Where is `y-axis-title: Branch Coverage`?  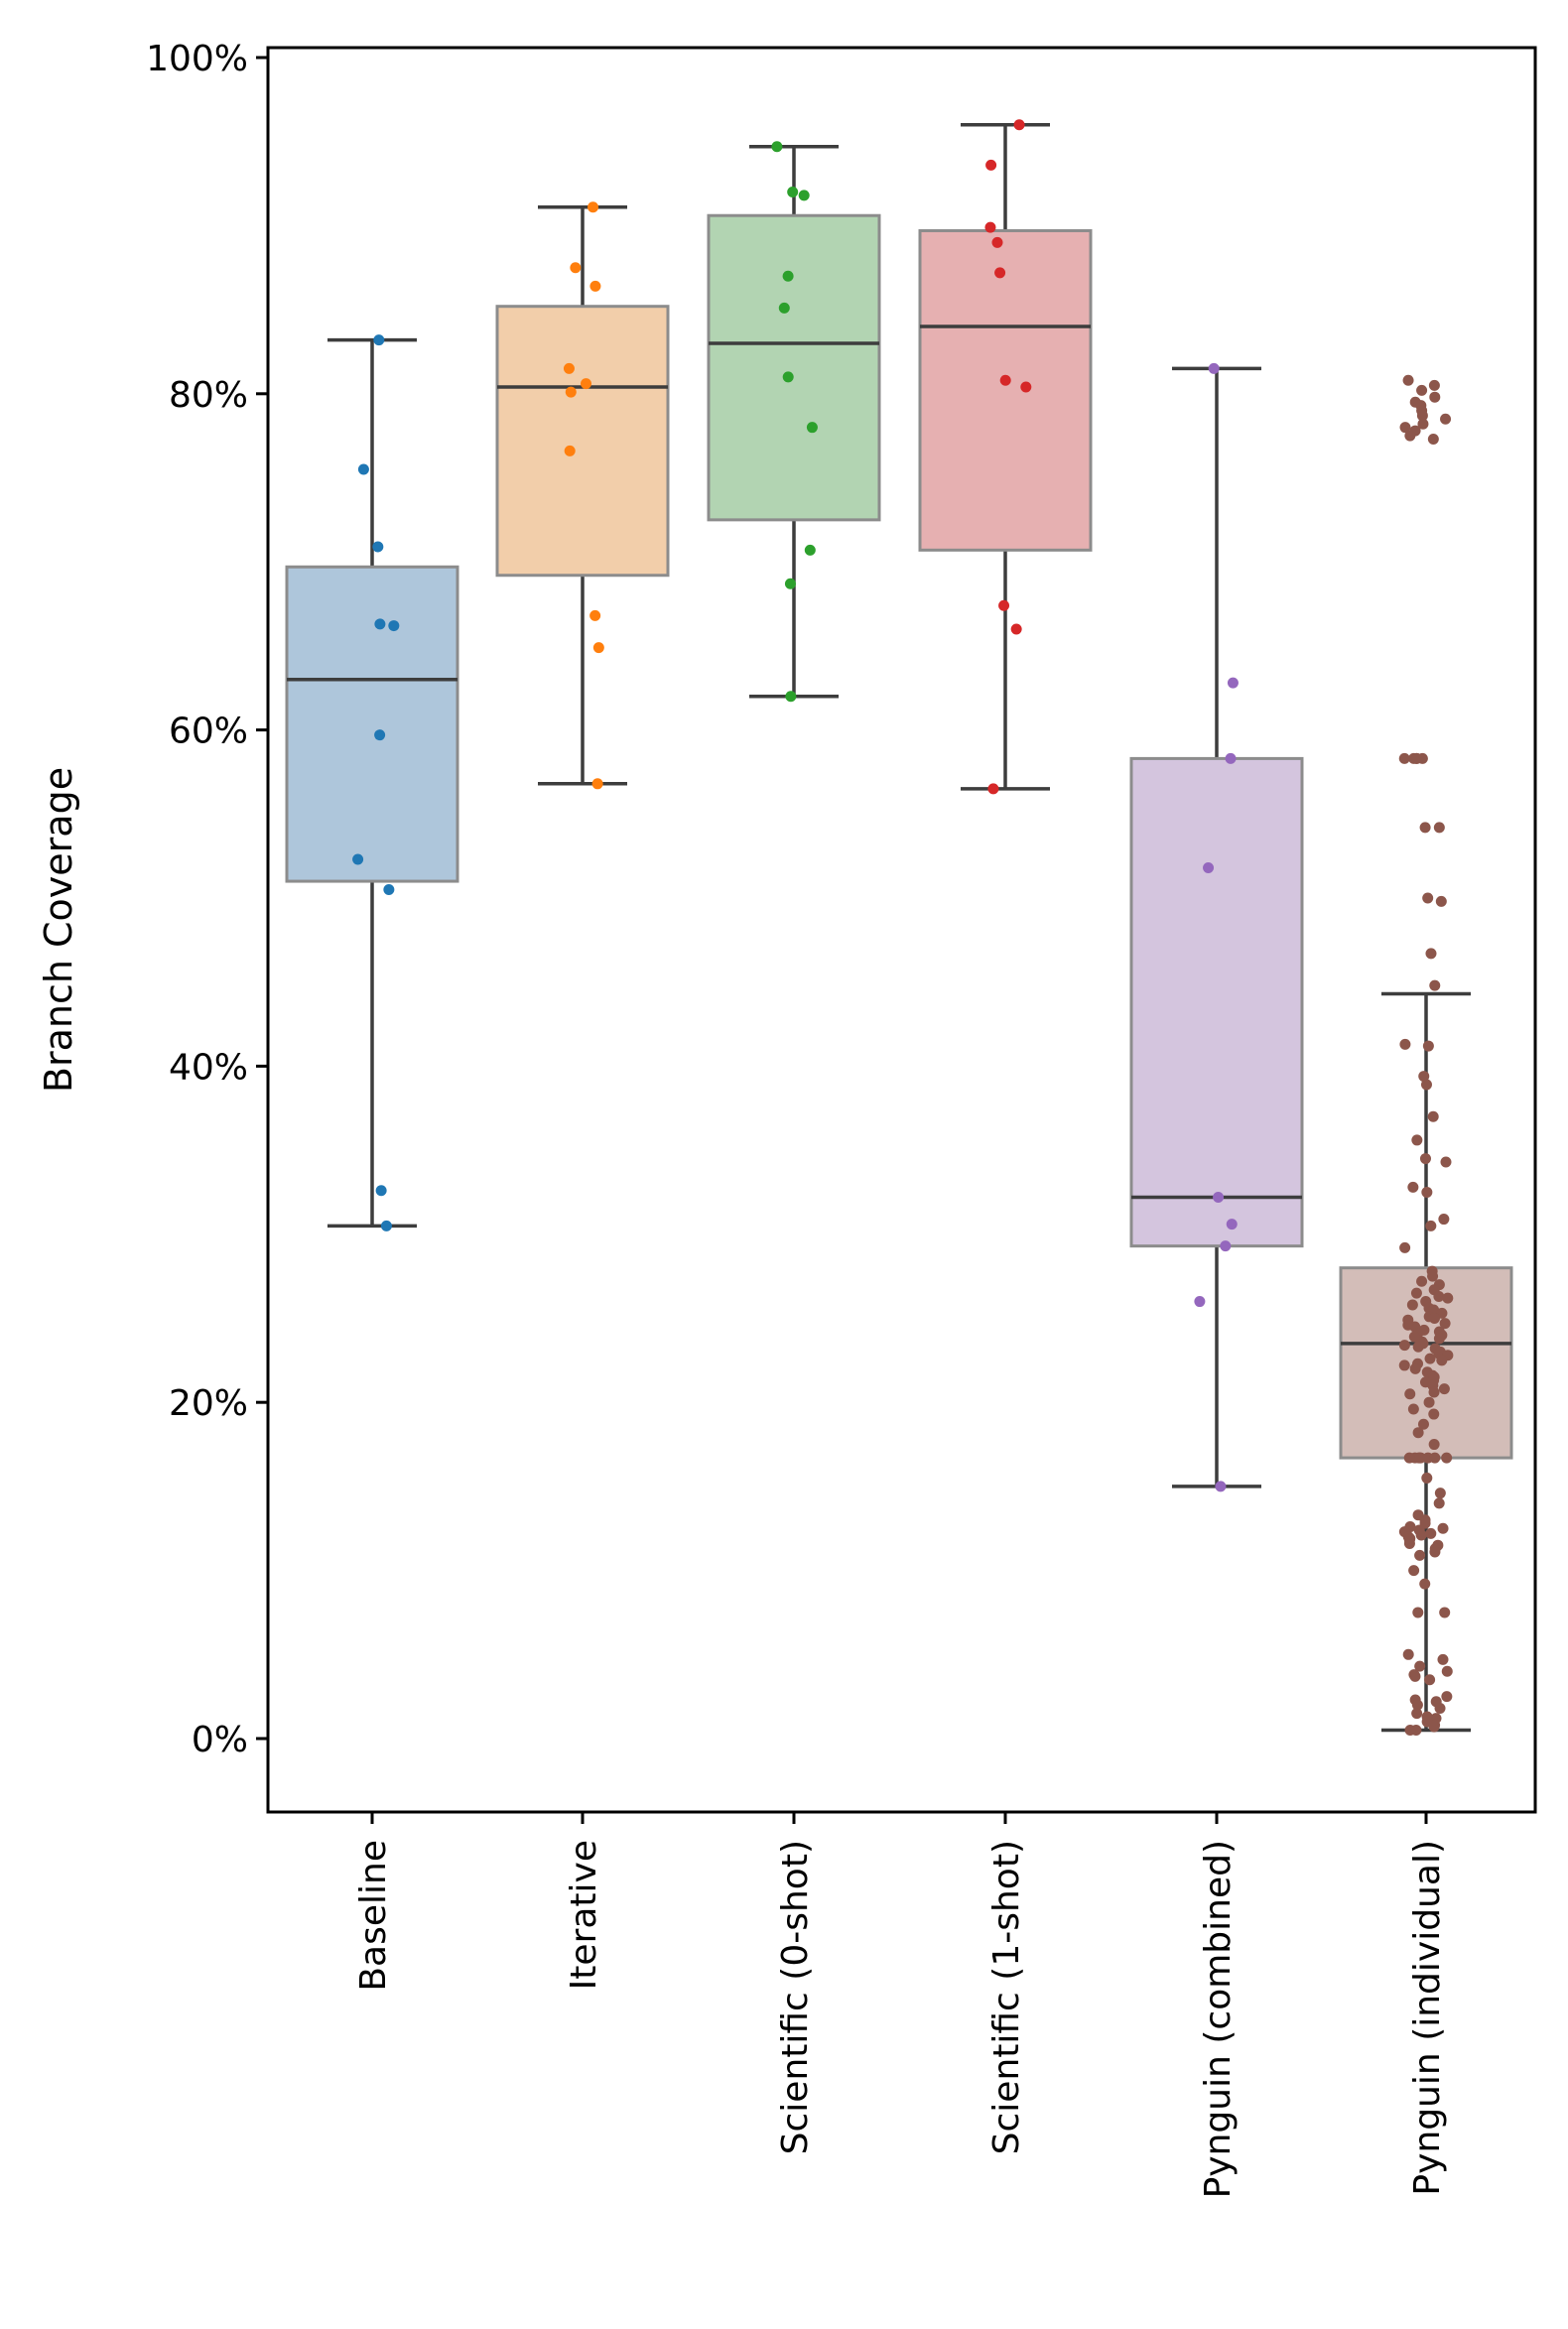 y-axis-title: Branch Coverage is located at coordinates (58, 930).